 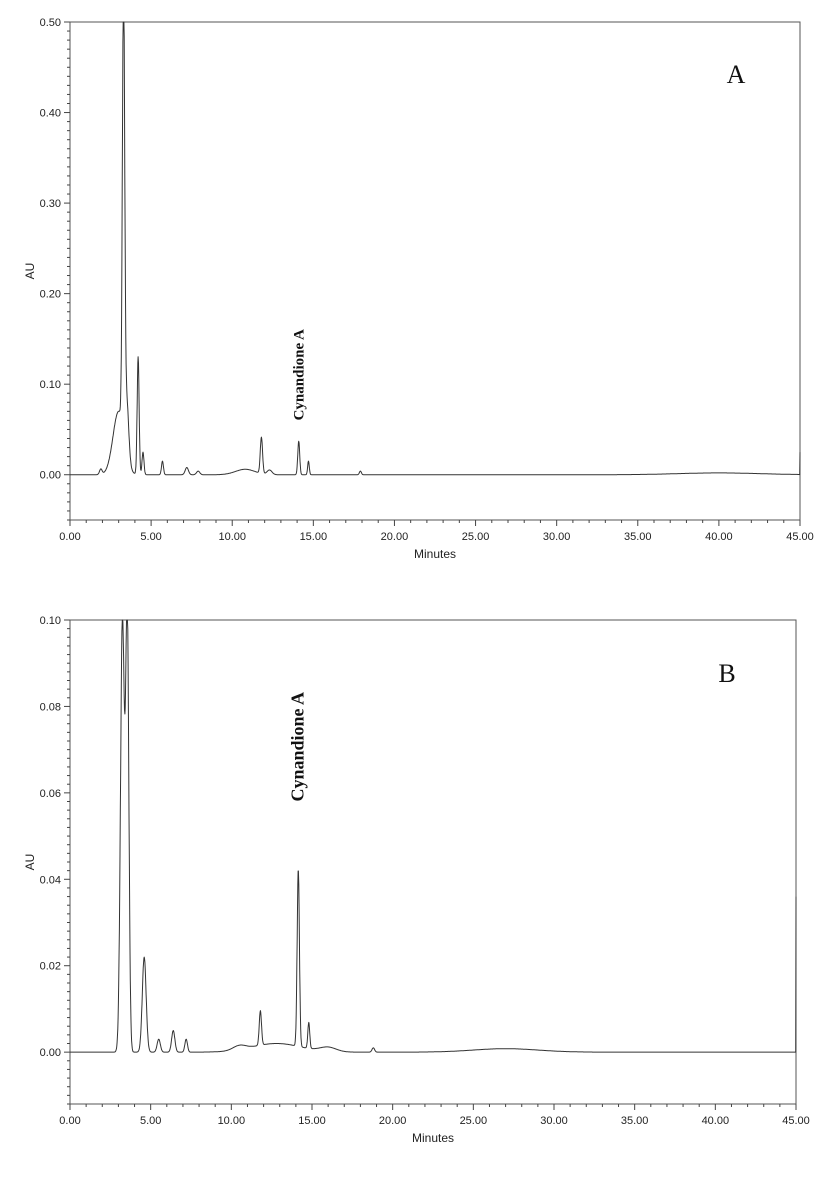 What do you see at coordinates (50, 114) in the screenshot?
I see `y-tick-label: 0.40` at bounding box center [50, 114].